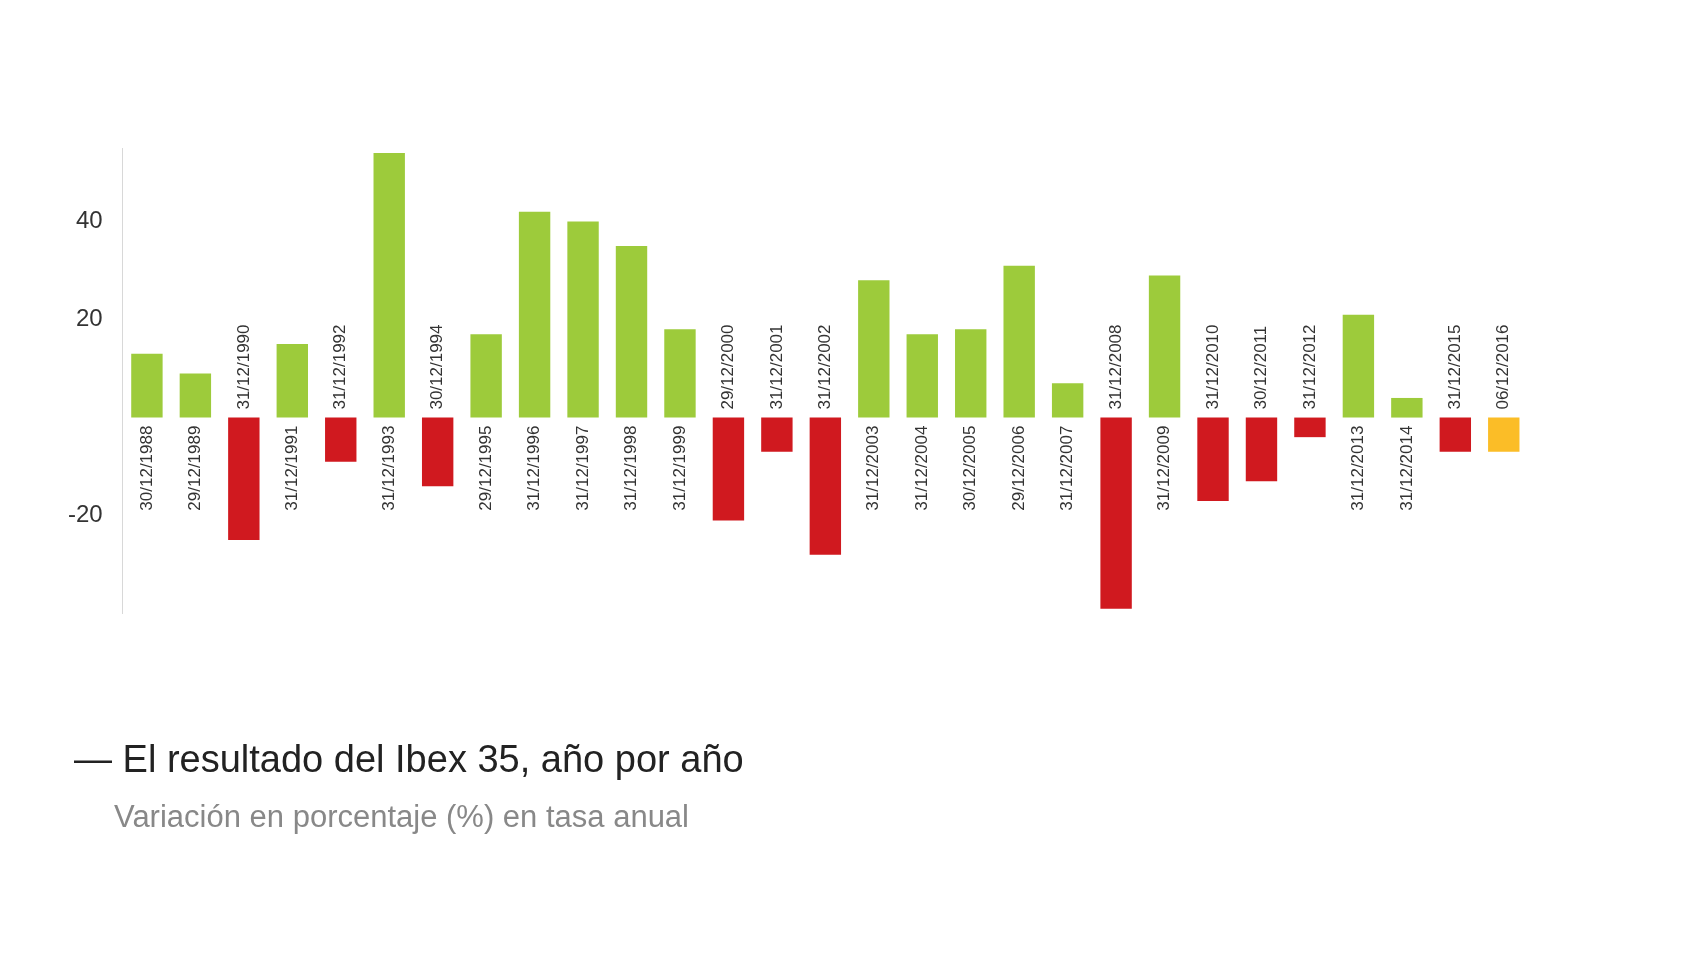 Image resolution: width=1706 pixels, height=960 pixels. I want to click on x-tick-label: 29/12/1989, so click(195, 468).